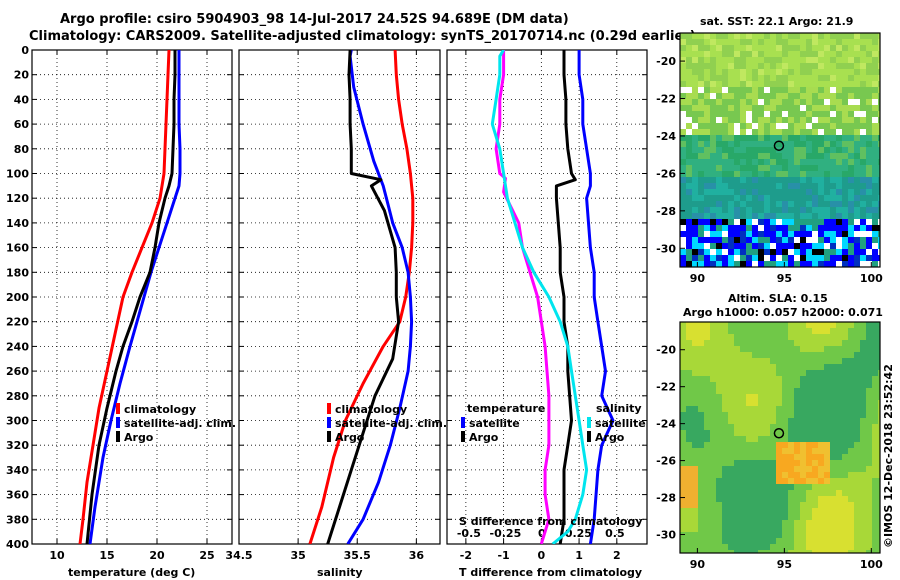  Describe the element at coordinates (124, 297) in the screenshot. I see `series-line-climatology` at that location.